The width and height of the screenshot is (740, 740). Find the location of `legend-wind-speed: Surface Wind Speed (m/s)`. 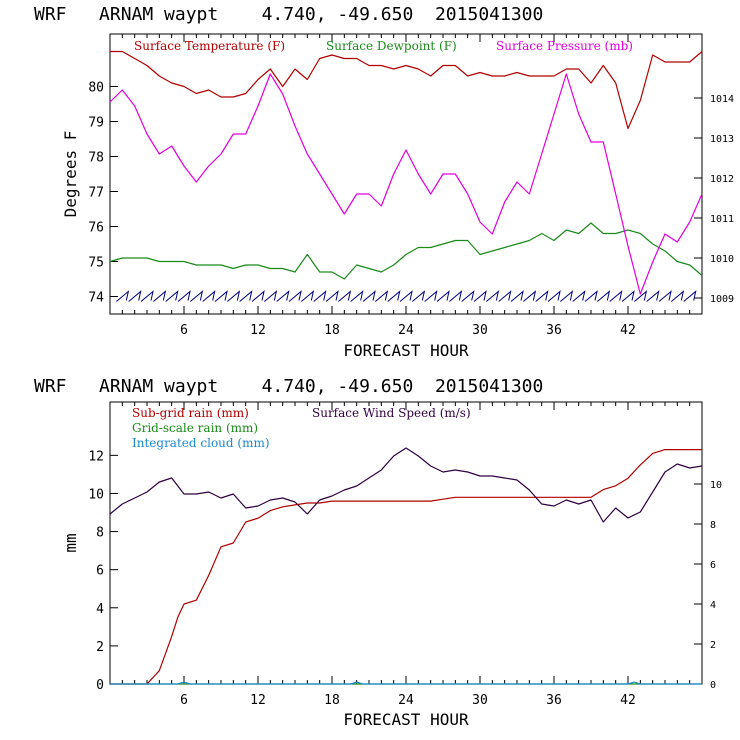

legend-wind-speed: Surface Wind Speed (m/s) is located at coordinates (391, 413).